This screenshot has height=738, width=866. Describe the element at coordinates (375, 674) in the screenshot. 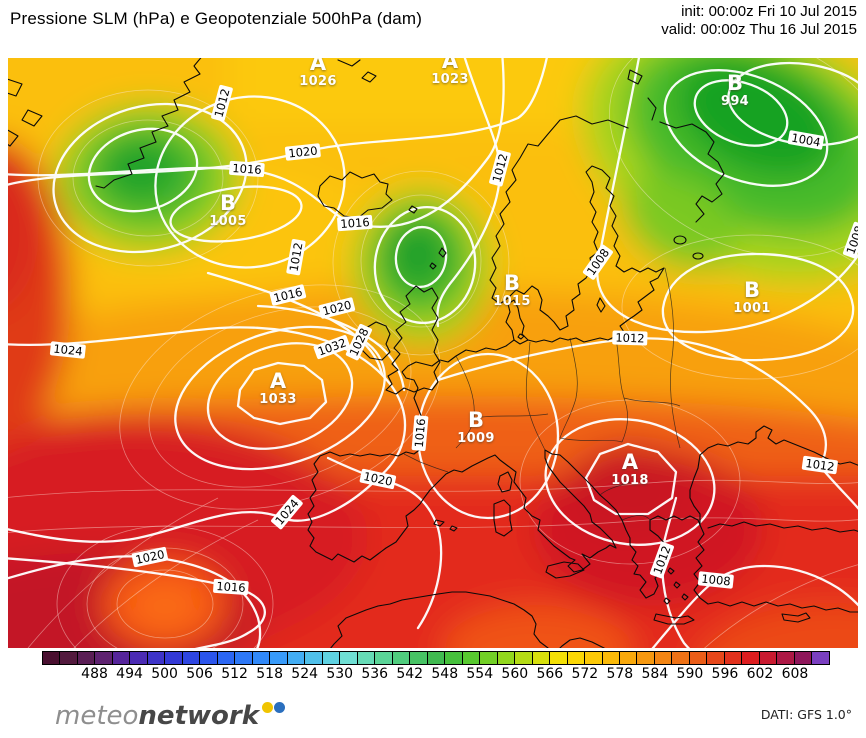

I see `colorbar-tick: 536` at that location.